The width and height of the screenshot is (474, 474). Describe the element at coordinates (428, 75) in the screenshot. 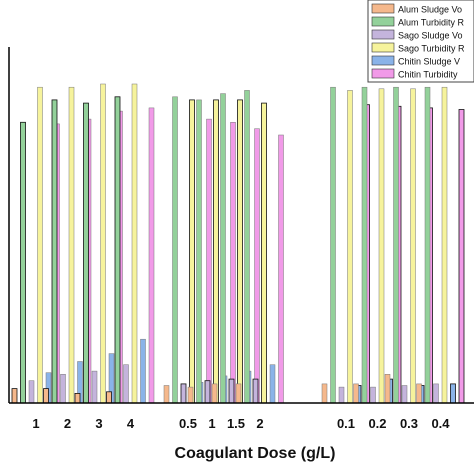

I see `legend-label: Chitin Turbidity` at that location.